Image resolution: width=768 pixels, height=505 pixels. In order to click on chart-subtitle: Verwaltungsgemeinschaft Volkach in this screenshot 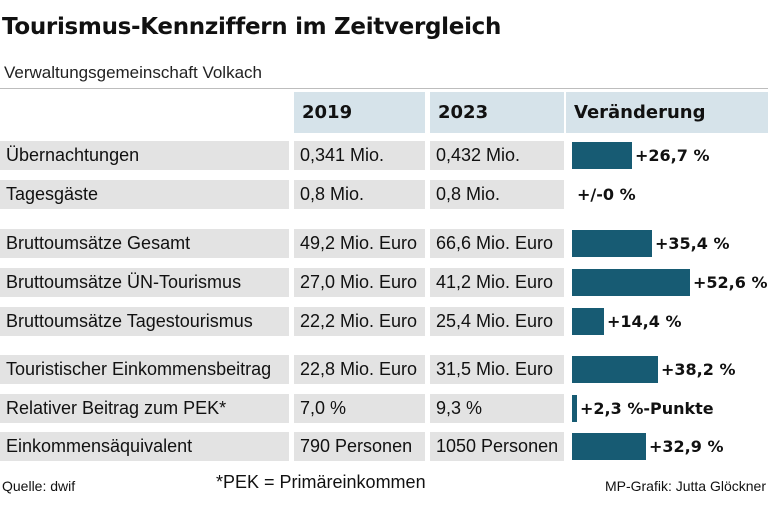, I will do `click(133, 72)`.